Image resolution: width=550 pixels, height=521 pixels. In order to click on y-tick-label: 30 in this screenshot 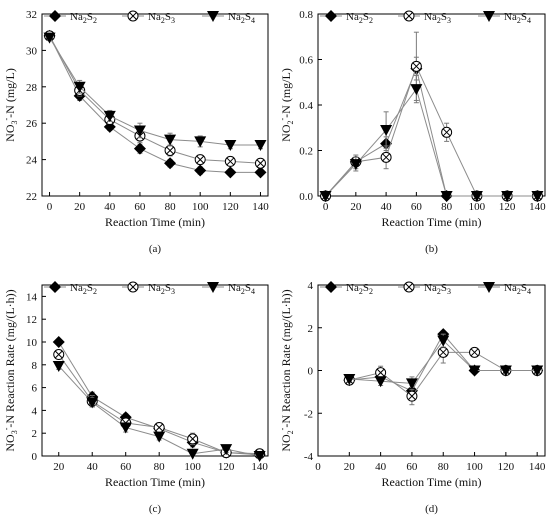, I will do `click(32, 51)`.